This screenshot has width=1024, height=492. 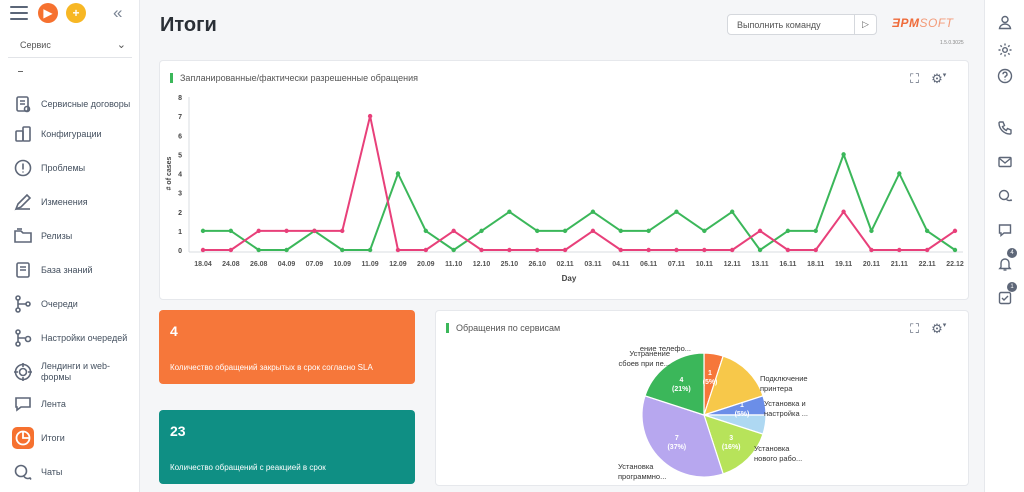 What do you see at coordinates (1005, 162) in the screenshot?
I see `email-icon` at bounding box center [1005, 162].